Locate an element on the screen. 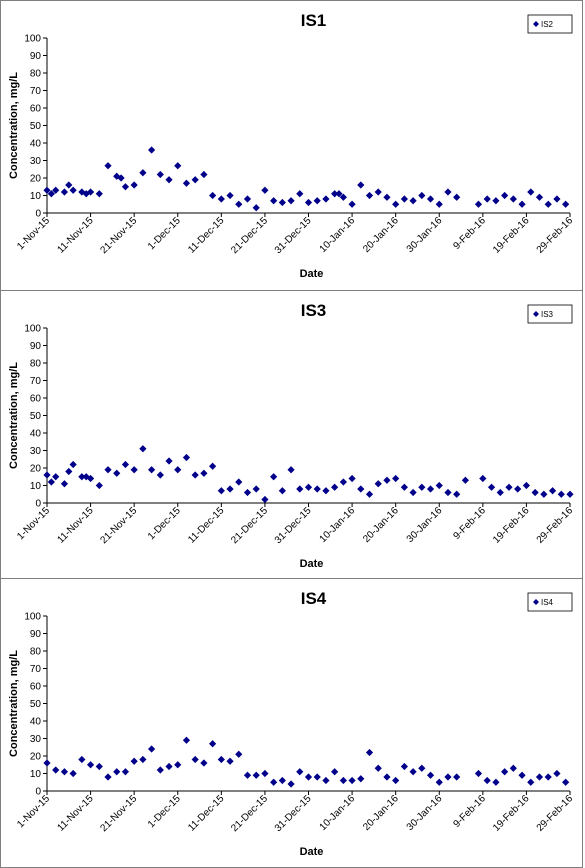 This screenshot has height=868, width=585. y-tick-label: 50 is located at coordinates (36, 704).